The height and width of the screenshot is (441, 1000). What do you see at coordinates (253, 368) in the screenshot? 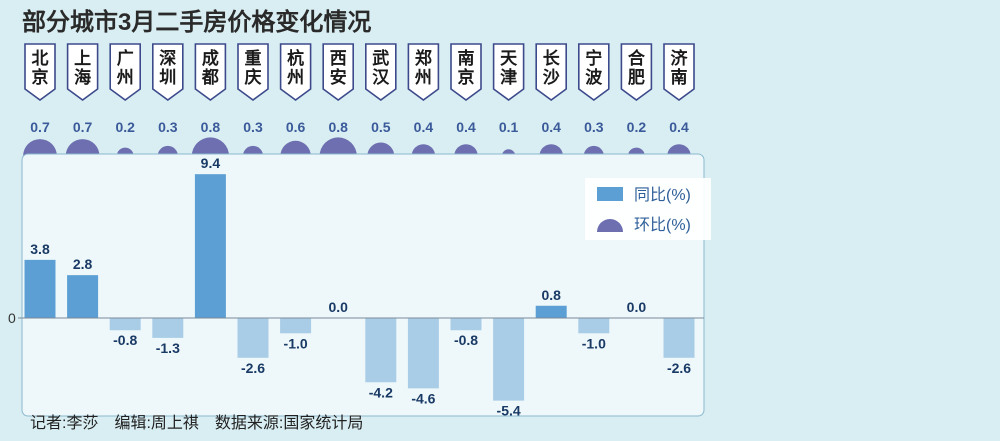
I see `yoy-value-label: -2.6` at bounding box center [253, 368].